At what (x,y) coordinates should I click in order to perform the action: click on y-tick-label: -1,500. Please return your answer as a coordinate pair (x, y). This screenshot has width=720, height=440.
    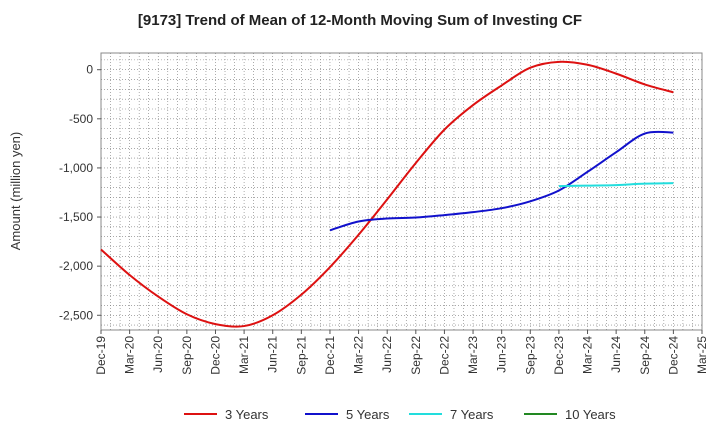
    Looking at the image, I should click on (76, 217).